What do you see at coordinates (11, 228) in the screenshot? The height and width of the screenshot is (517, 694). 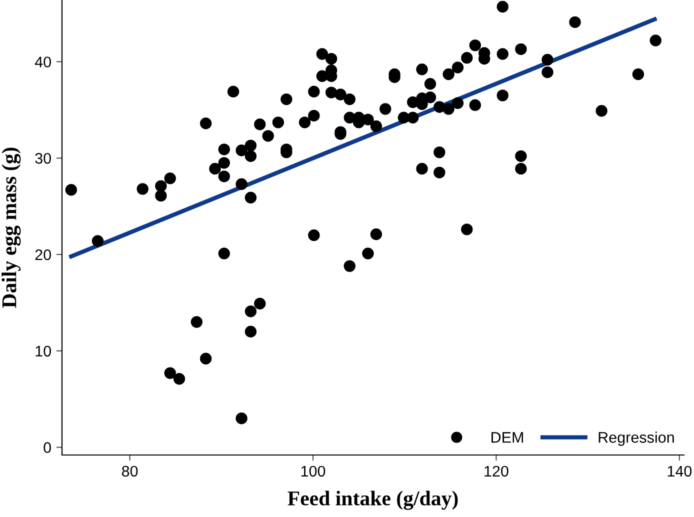 I see `y-axis-title: Daily egg mass (g)` at bounding box center [11, 228].